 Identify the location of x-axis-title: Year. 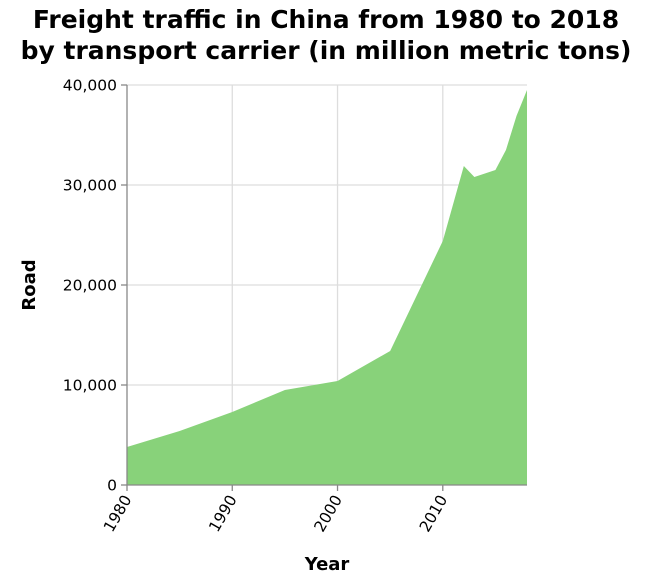
(327, 564).